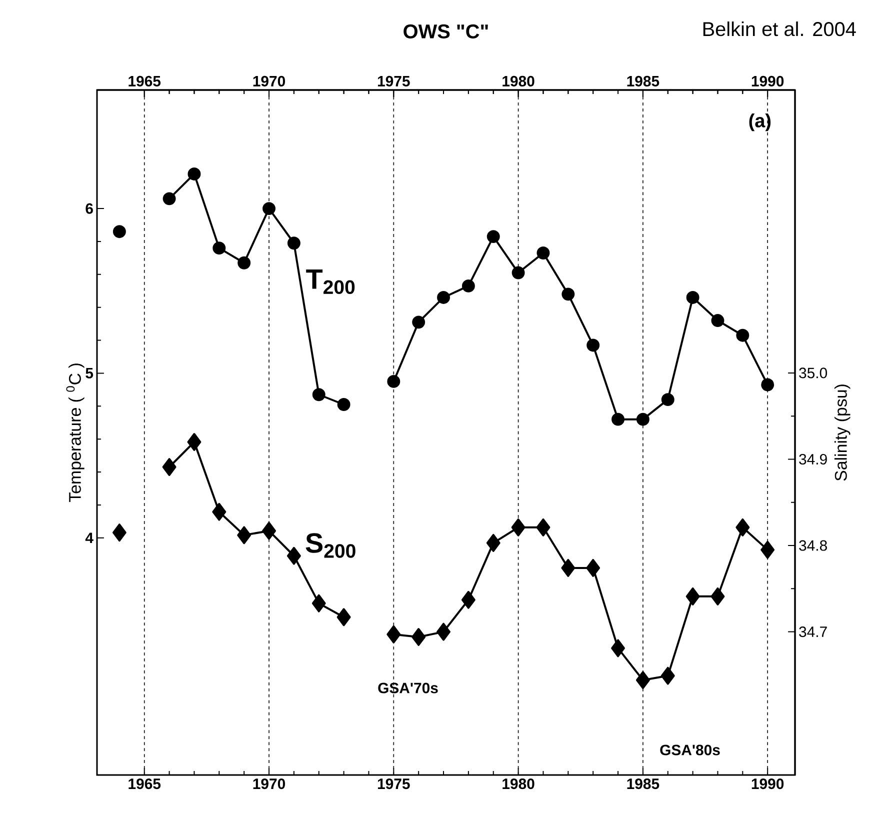  Describe the element at coordinates (89, 538) in the screenshot. I see `y-tick-label: 4` at that location.